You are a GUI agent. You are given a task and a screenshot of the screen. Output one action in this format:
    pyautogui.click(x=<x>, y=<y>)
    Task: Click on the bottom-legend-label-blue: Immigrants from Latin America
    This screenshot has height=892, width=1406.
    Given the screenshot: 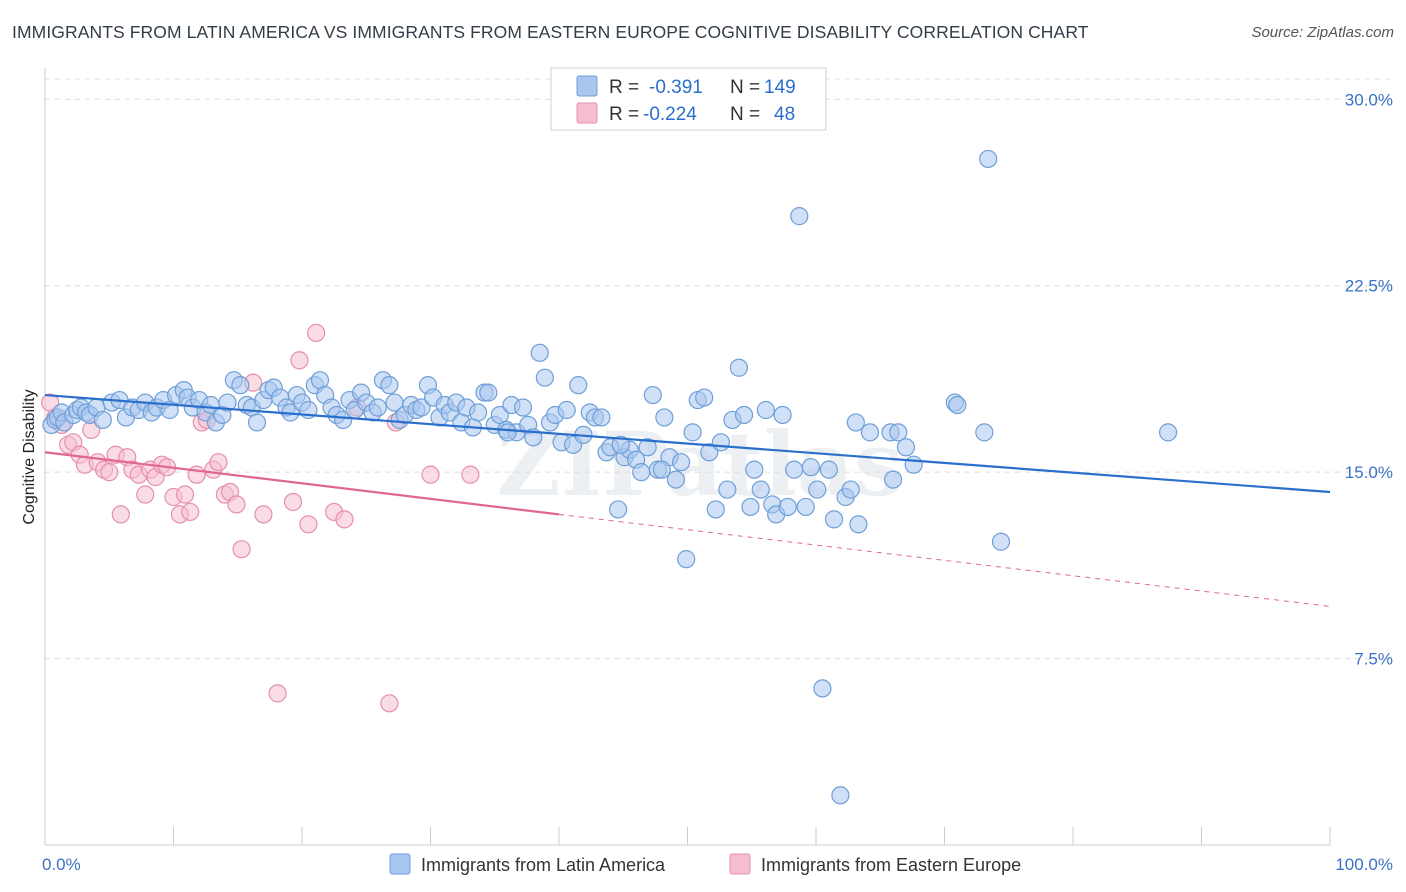 What is the action you would take?
    pyautogui.click(x=543, y=865)
    